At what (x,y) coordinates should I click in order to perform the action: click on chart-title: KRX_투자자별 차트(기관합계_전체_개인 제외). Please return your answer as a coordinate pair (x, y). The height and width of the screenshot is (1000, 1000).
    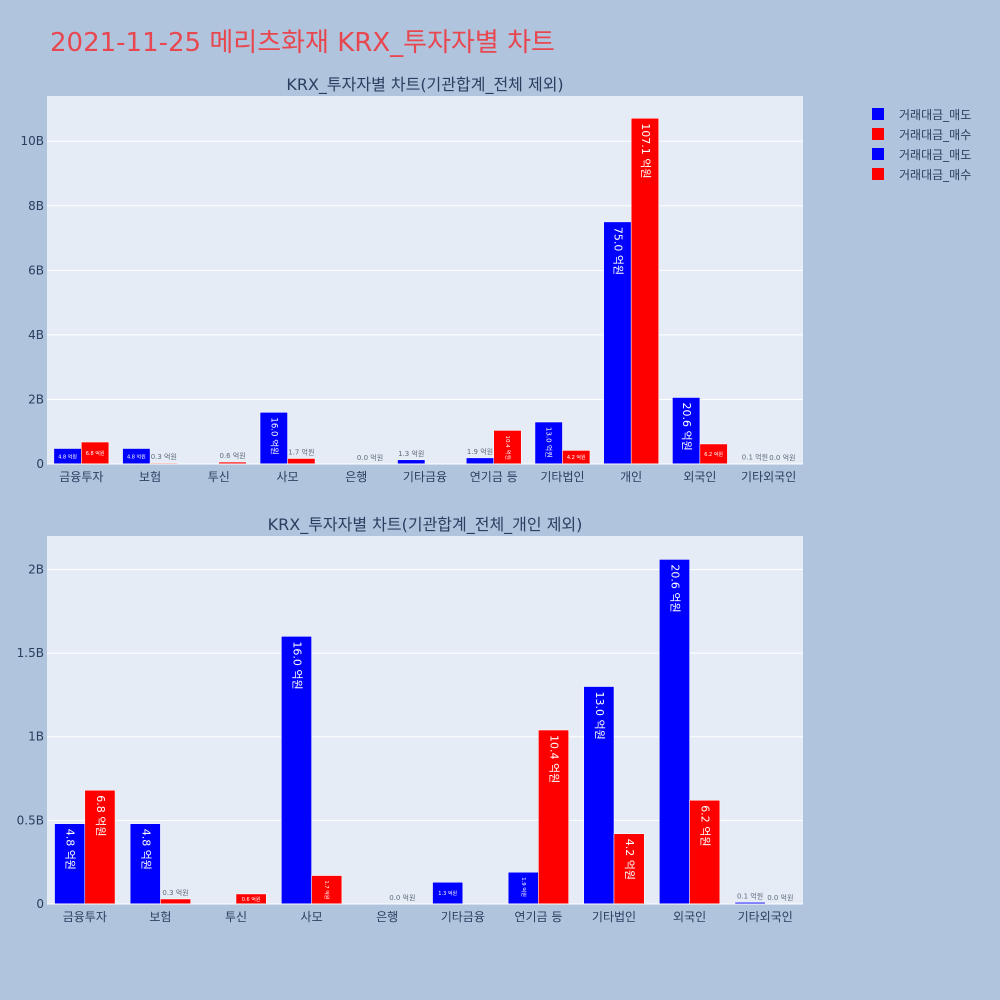
    Looking at the image, I should click on (425, 525).